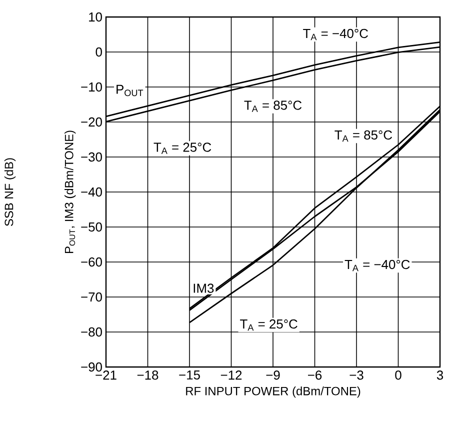  What do you see at coordinates (440, 375) in the screenshot?
I see `x-tick-label: 3` at bounding box center [440, 375].